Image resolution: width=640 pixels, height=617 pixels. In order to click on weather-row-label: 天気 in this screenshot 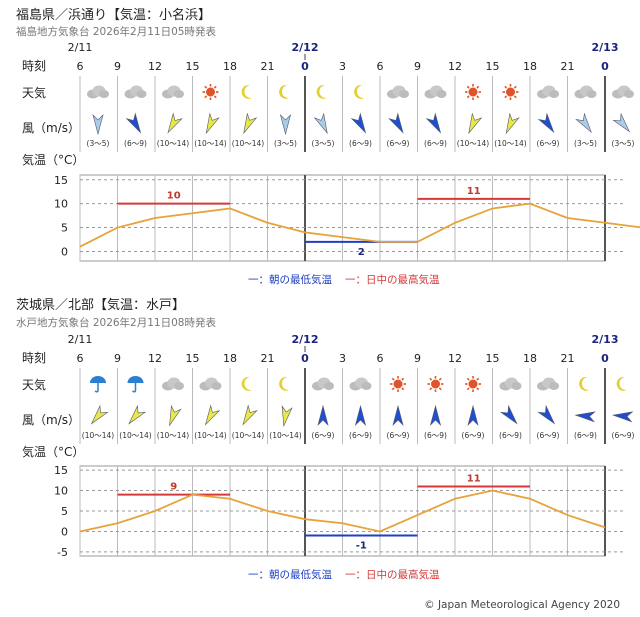, I will do `click(34, 384)`.